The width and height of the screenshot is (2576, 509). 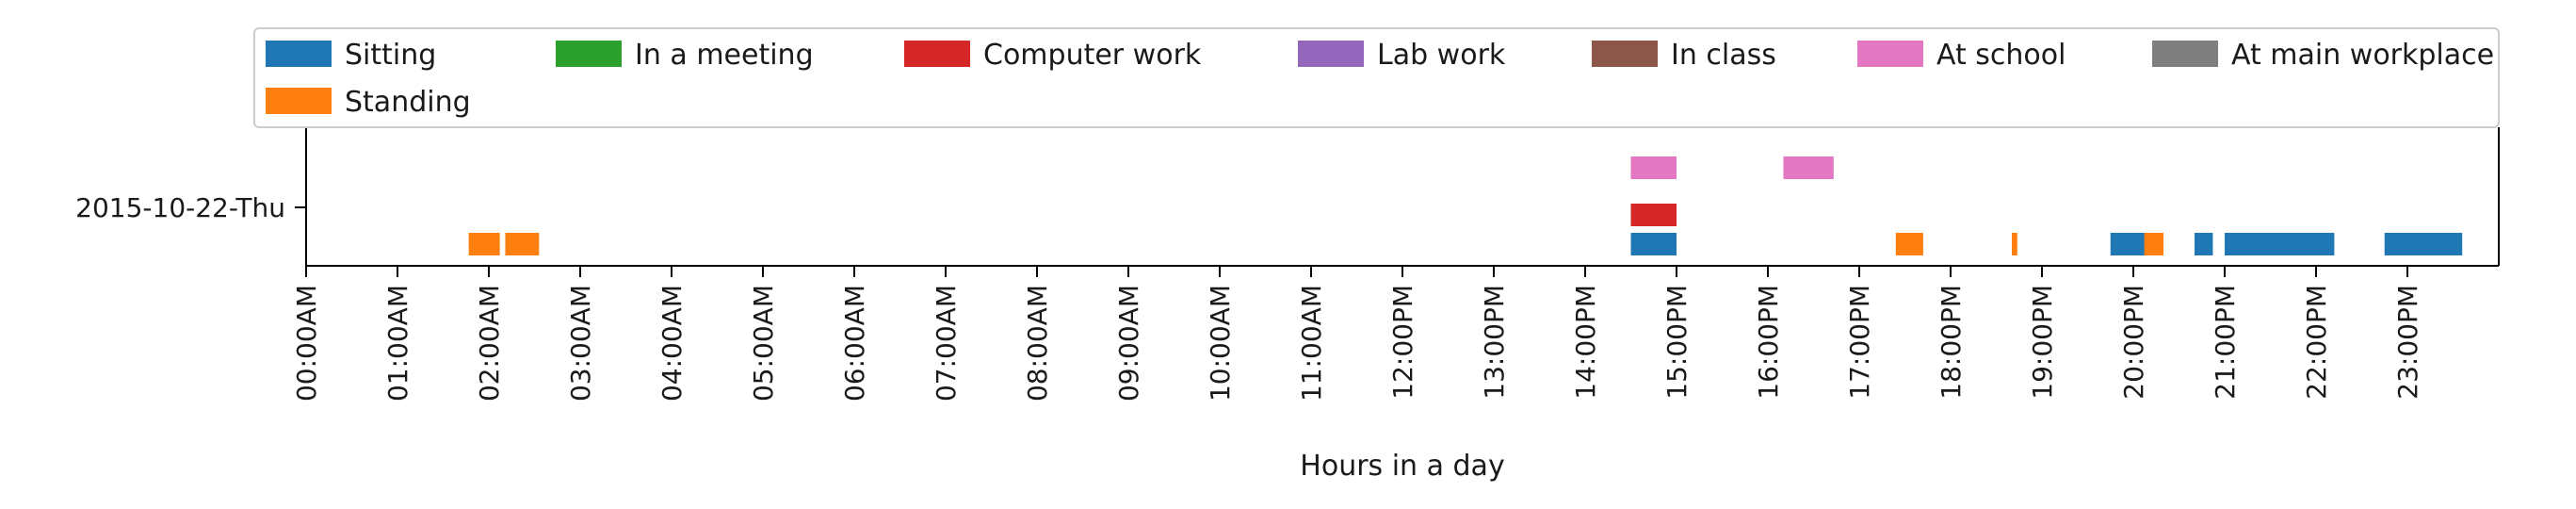 What do you see at coordinates (2225, 342) in the screenshot?
I see `x-tick-label: 21:00PM` at bounding box center [2225, 342].